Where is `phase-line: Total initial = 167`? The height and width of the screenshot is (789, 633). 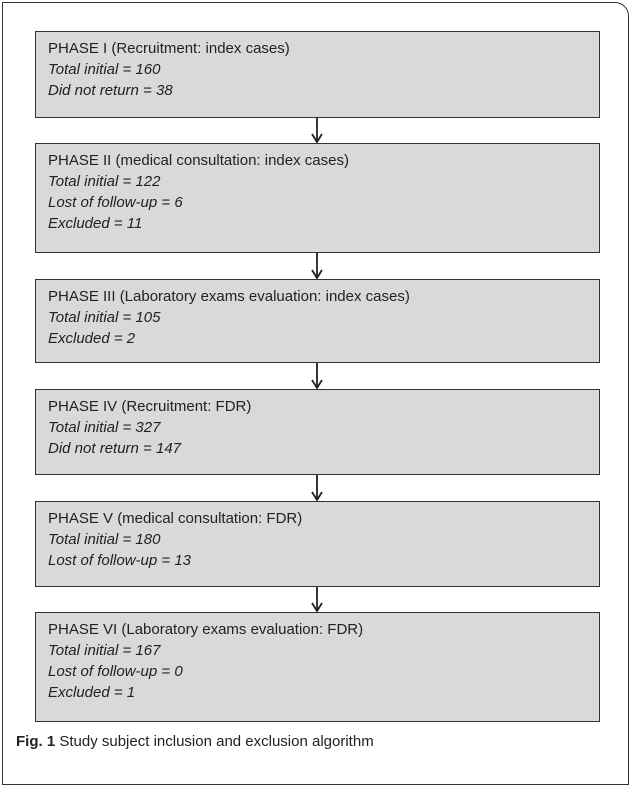 phase-line: Total initial = 167 is located at coordinates (104, 650).